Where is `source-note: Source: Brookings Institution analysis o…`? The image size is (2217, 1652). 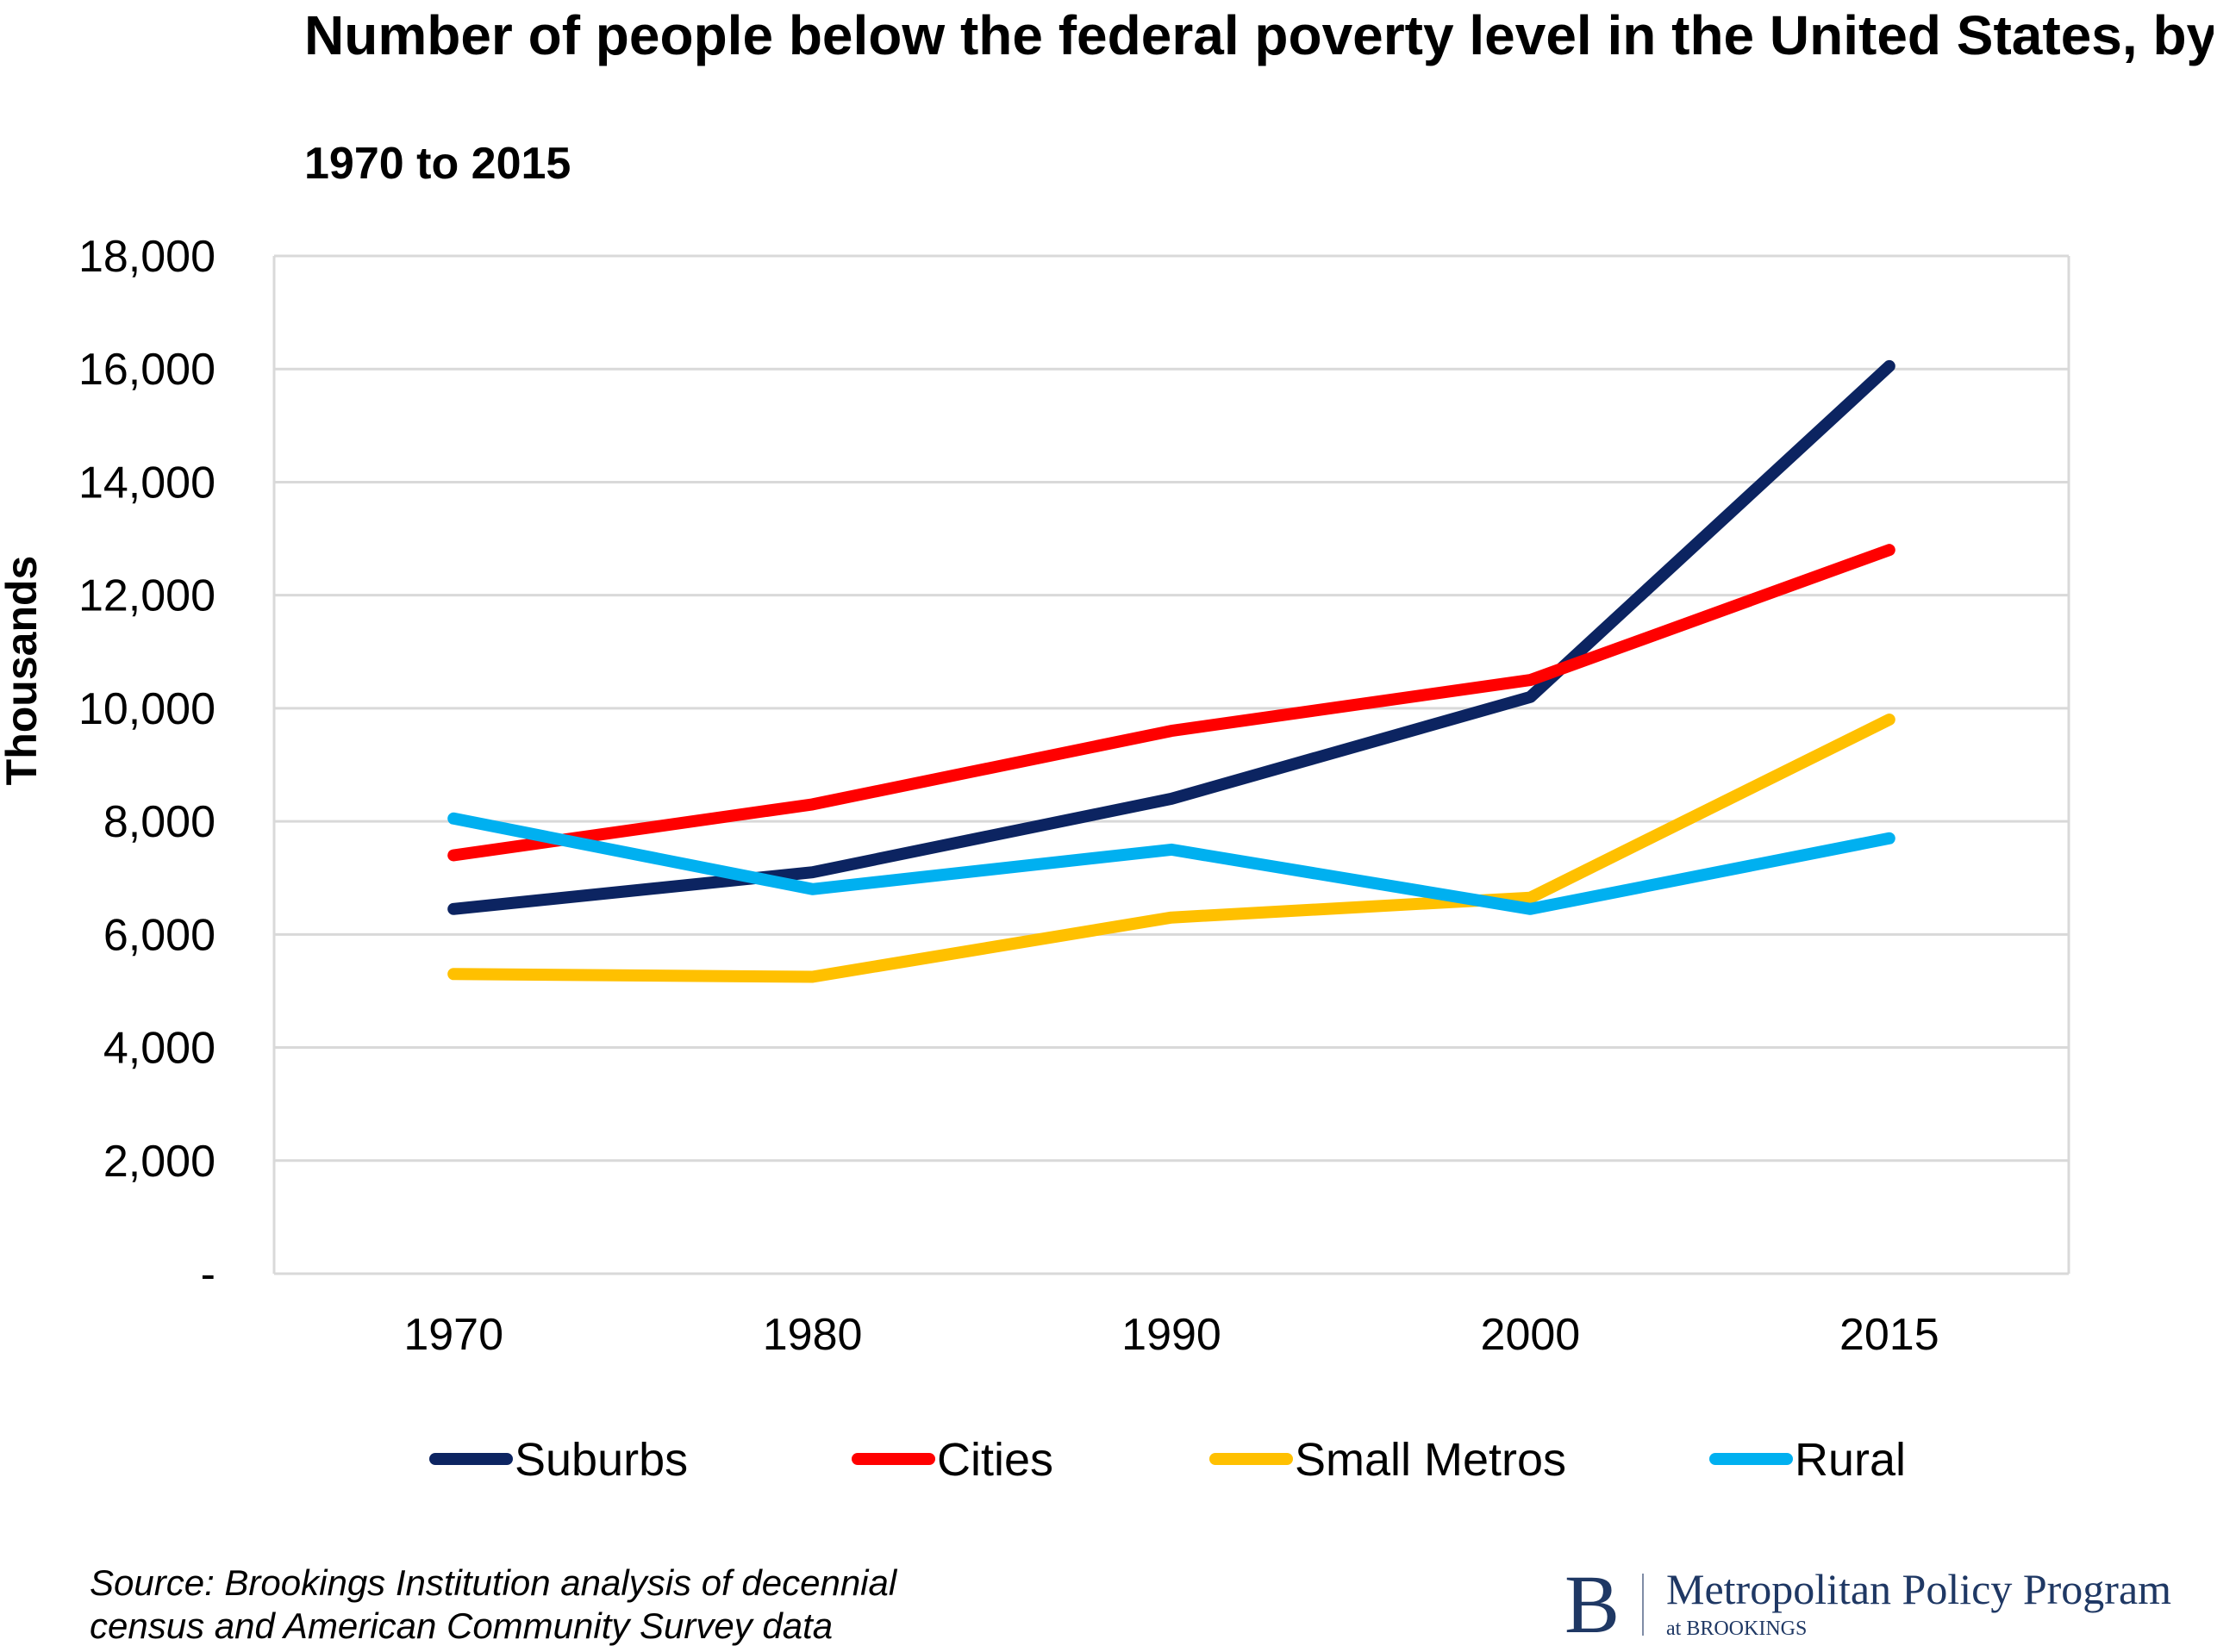 source-note: Source: Brookings Institution analysis o… is located at coordinates (493, 1605).